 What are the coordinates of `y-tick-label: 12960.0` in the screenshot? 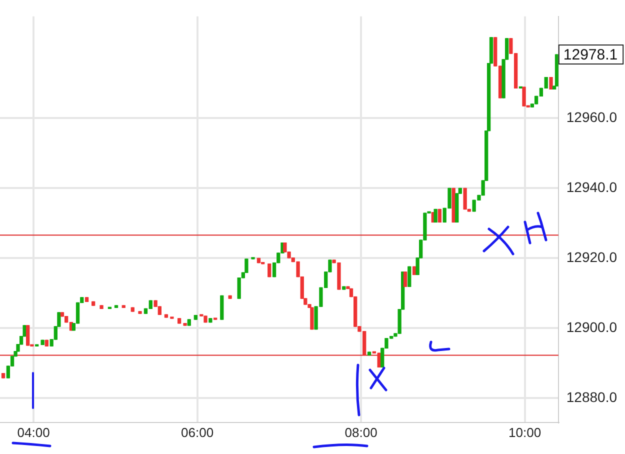 It's located at (592, 116).